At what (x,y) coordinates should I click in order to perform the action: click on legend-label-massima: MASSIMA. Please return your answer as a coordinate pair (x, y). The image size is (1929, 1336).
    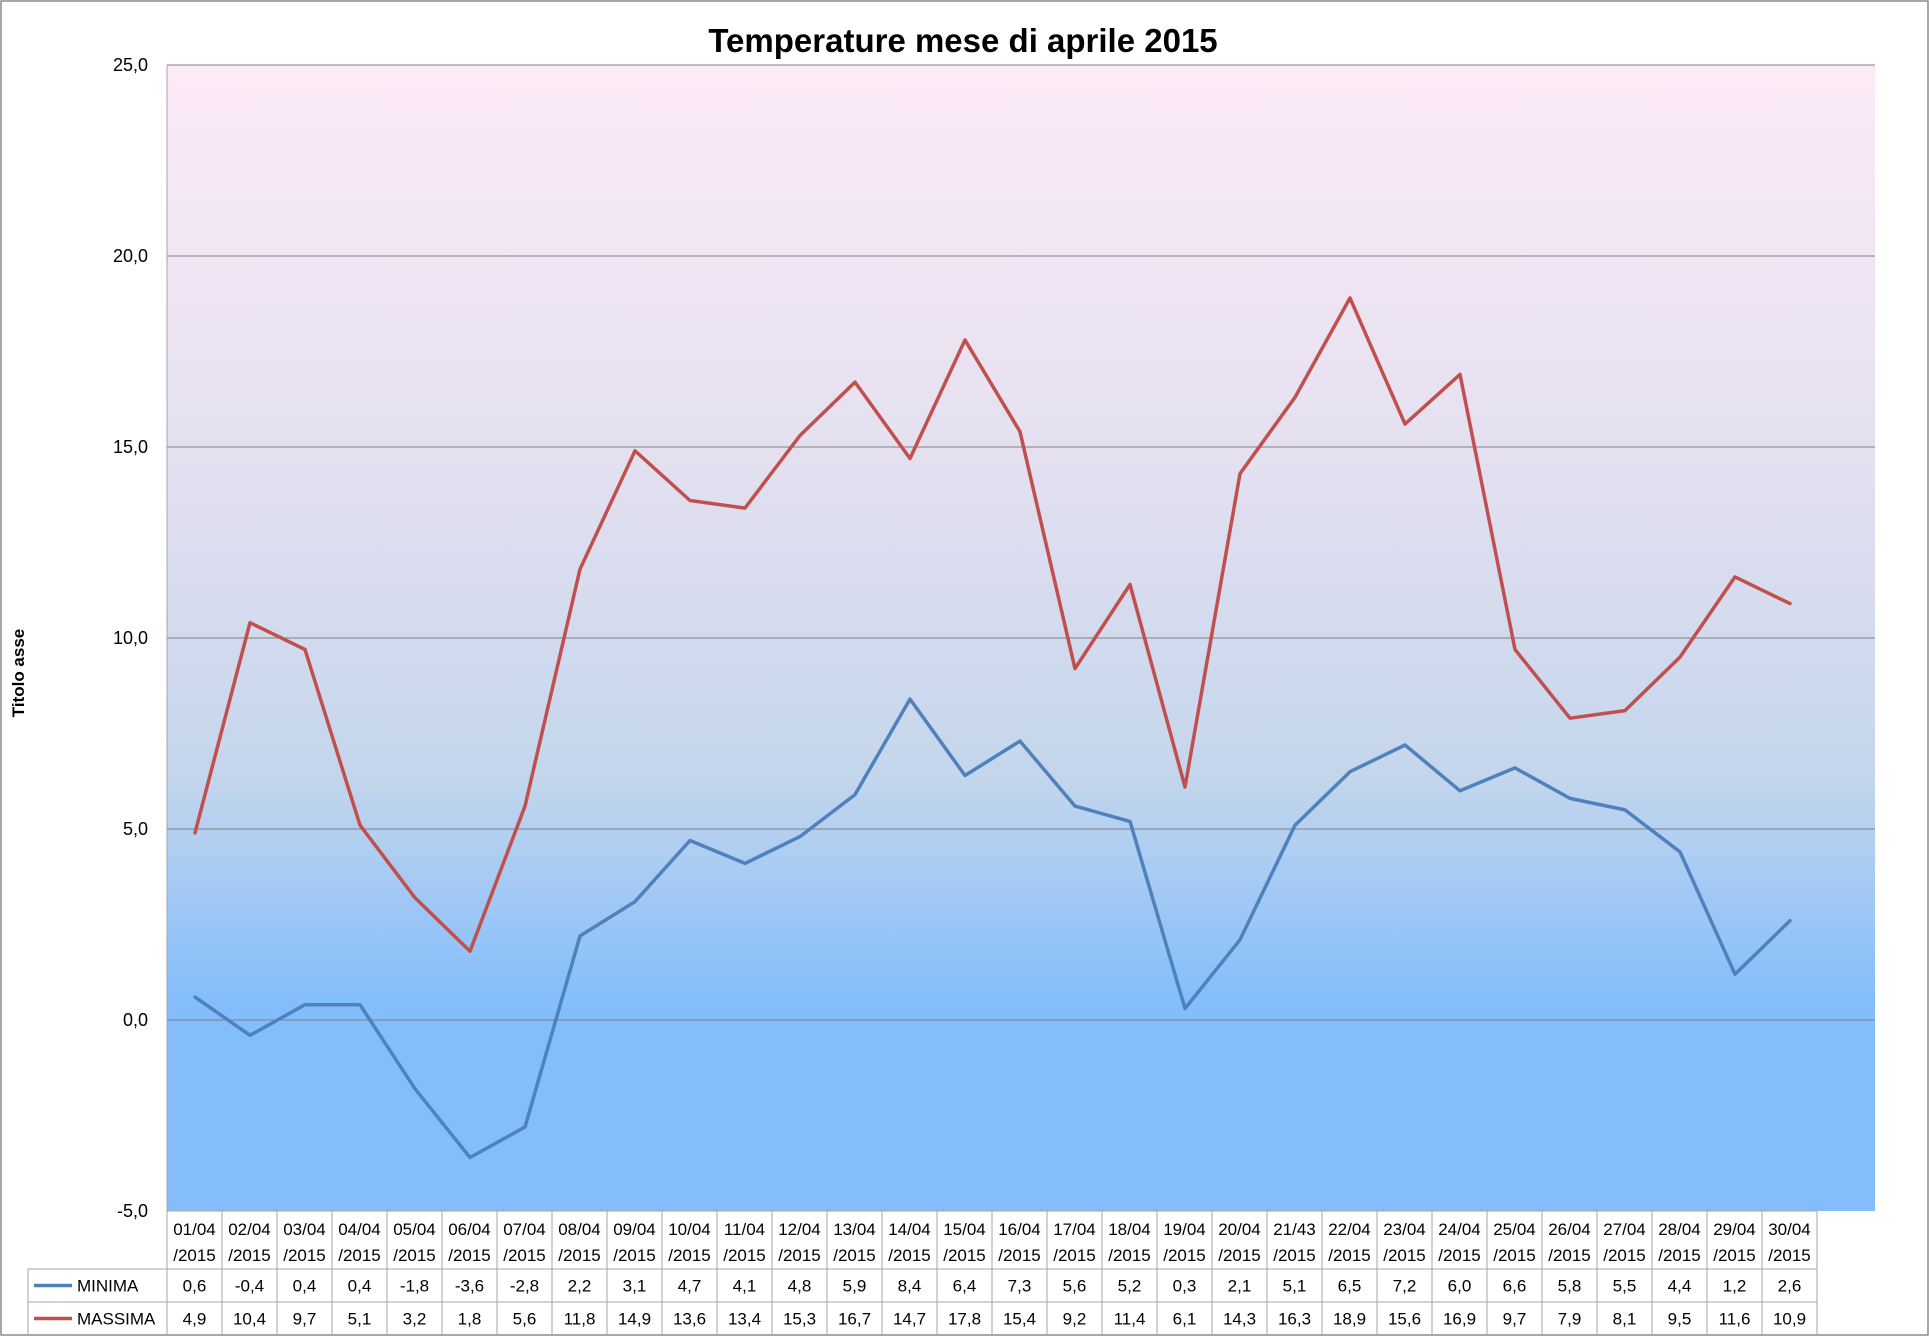
    Looking at the image, I should click on (116, 1319).